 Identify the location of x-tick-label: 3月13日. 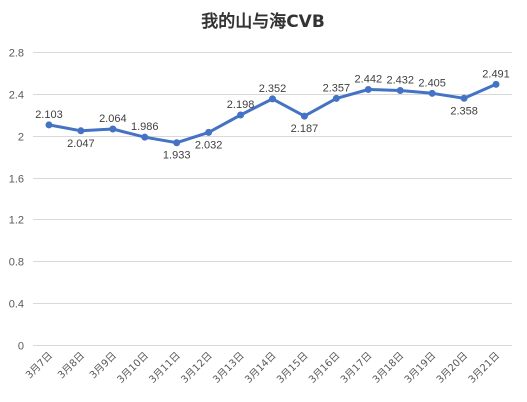
(229, 368).